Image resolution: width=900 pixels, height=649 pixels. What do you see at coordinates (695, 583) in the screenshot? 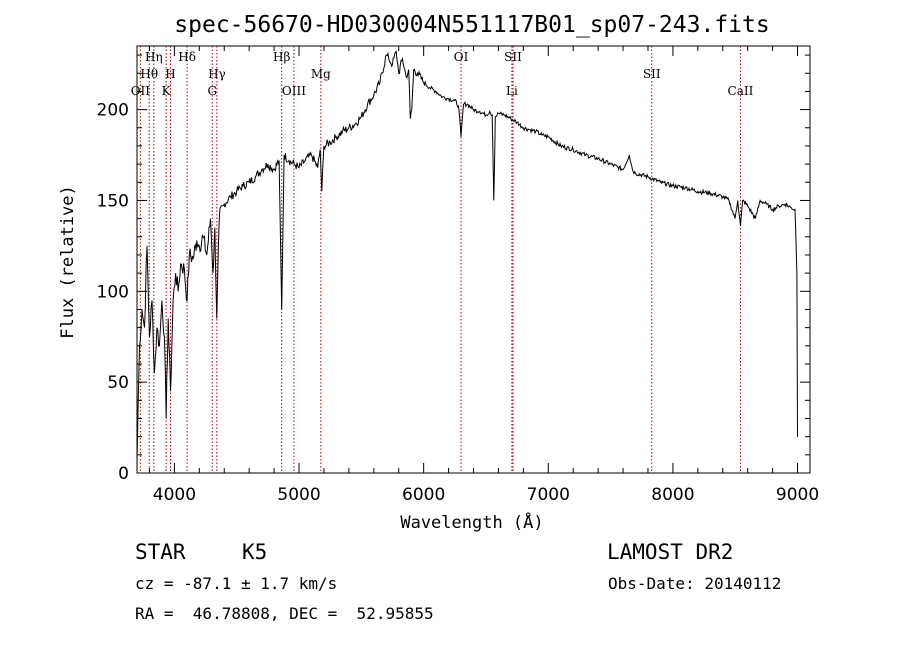
I see `observation-date: Obs-Date: 20140112` at bounding box center [695, 583].